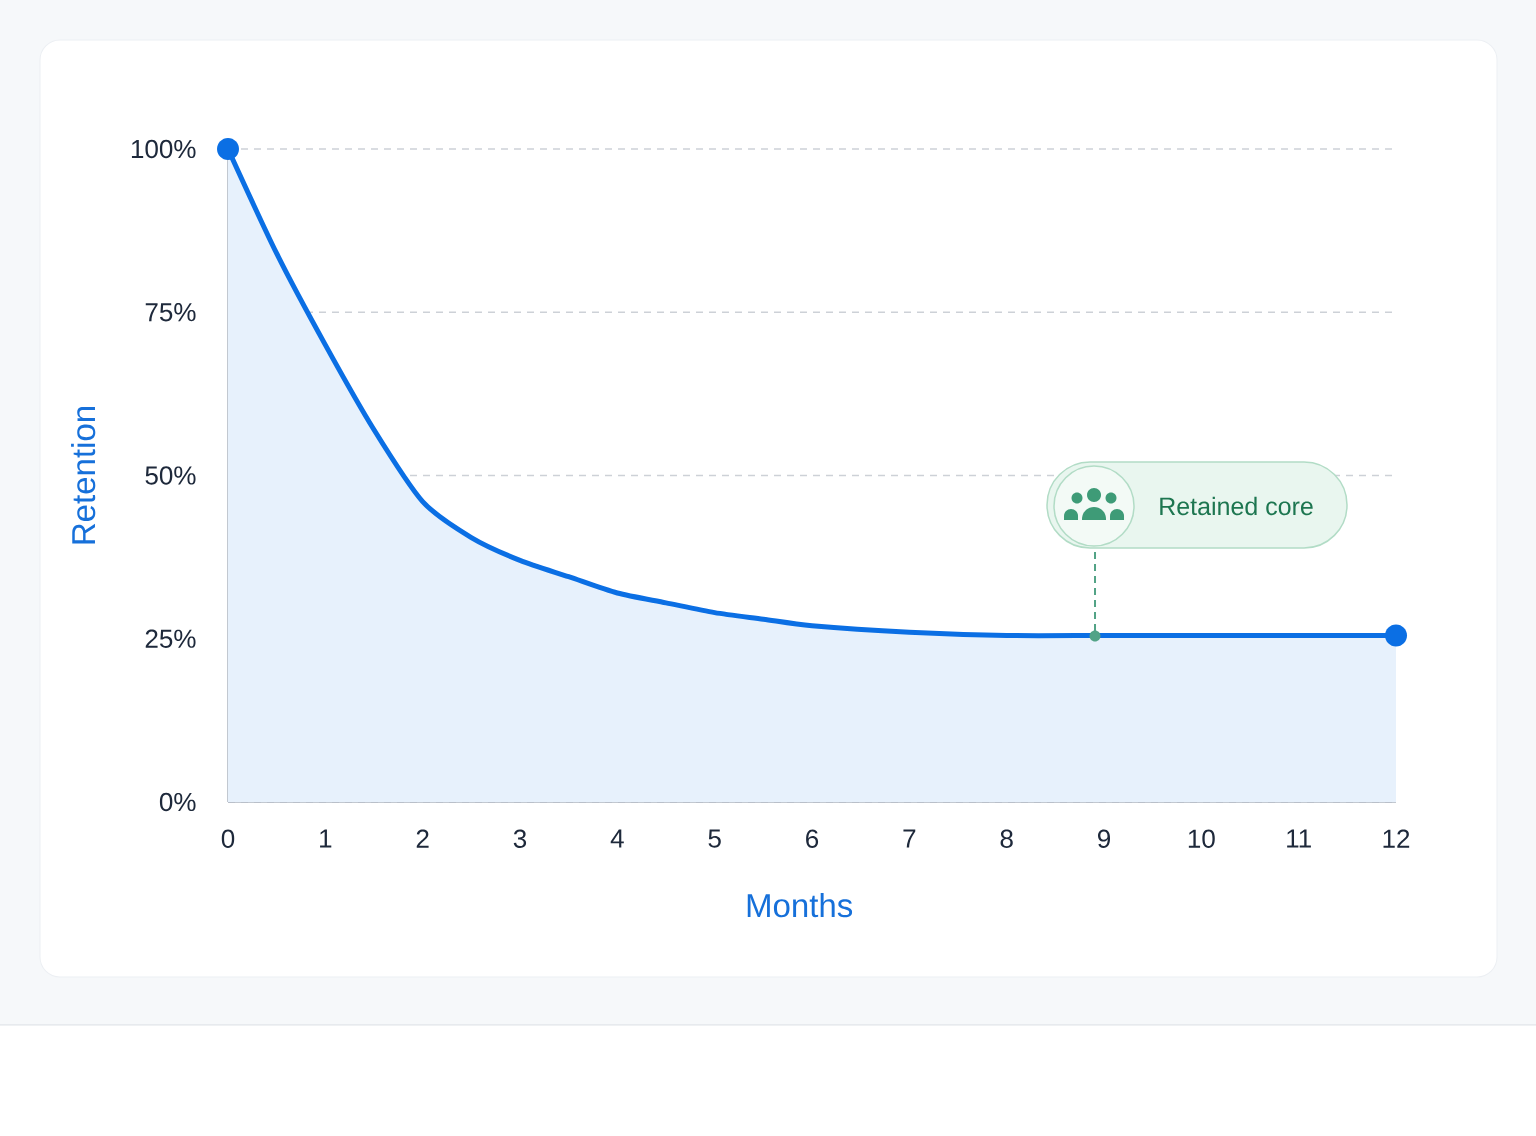  I want to click on x-tick-label: 4, so click(617, 838).